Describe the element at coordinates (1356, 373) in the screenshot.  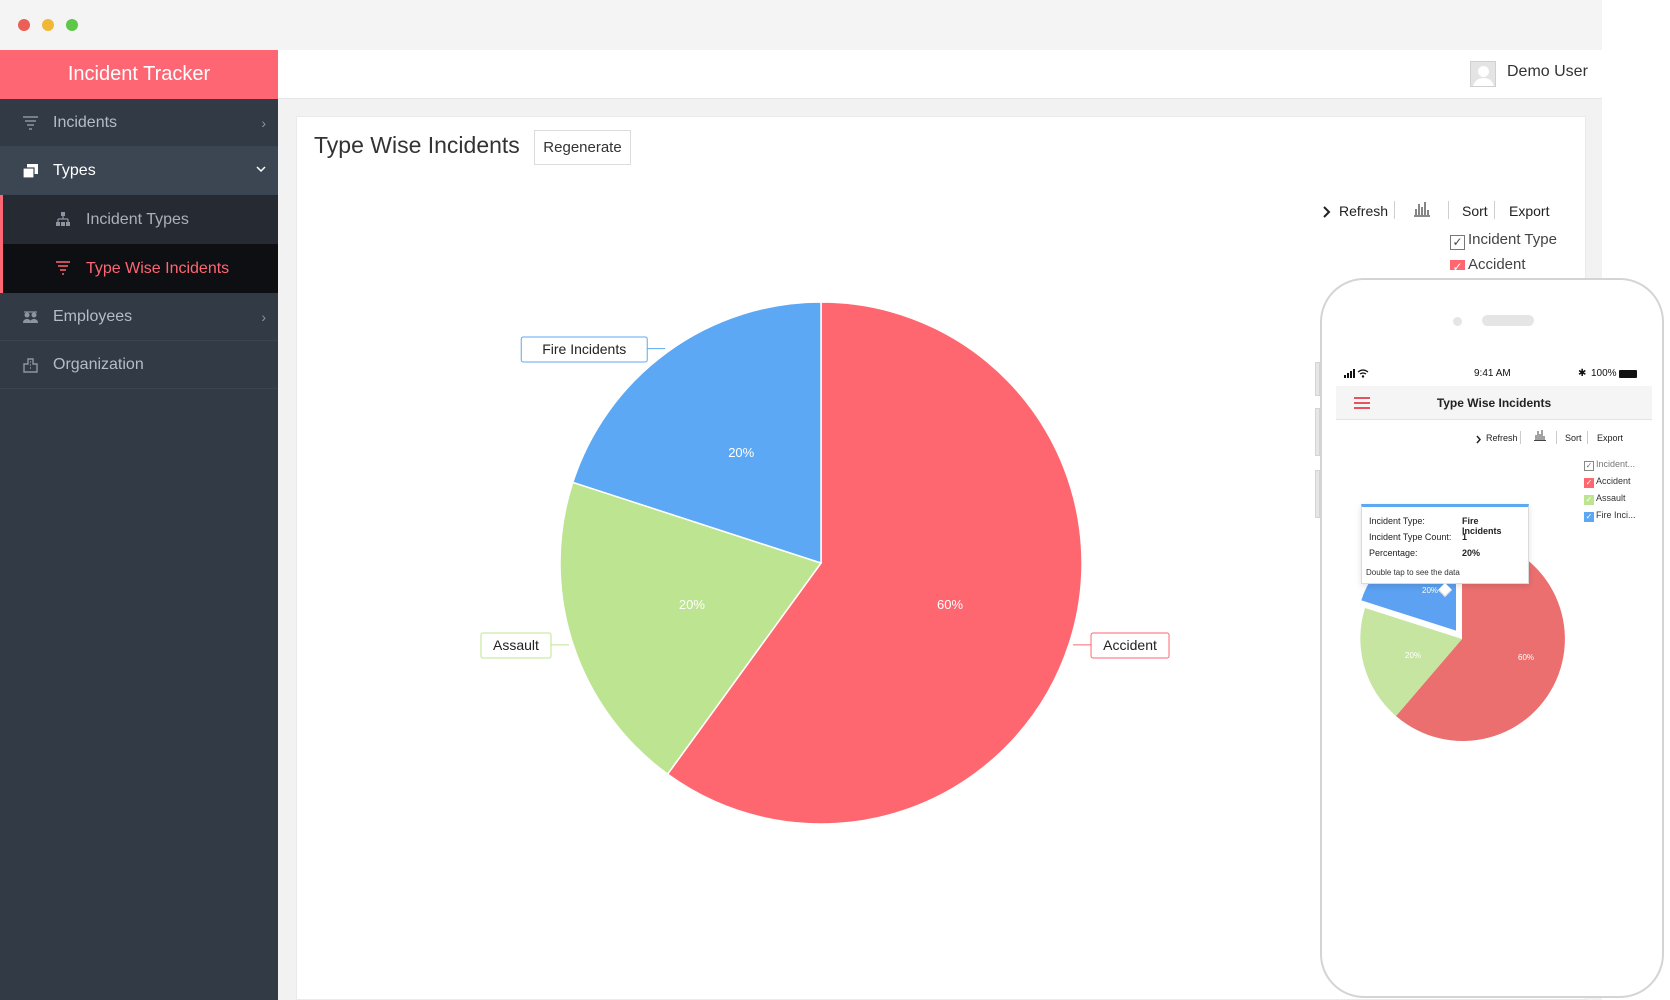
I see `signal-wifi-icon` at that location.